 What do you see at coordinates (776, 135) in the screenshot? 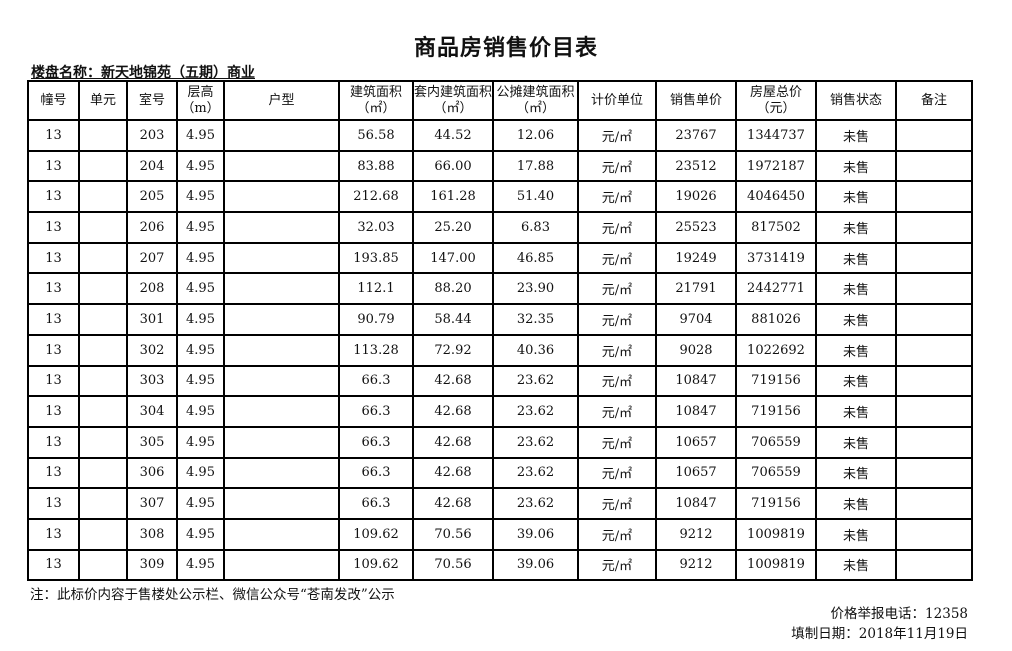
I see `table-cell: 1344737` at bounding box center [776, 135].